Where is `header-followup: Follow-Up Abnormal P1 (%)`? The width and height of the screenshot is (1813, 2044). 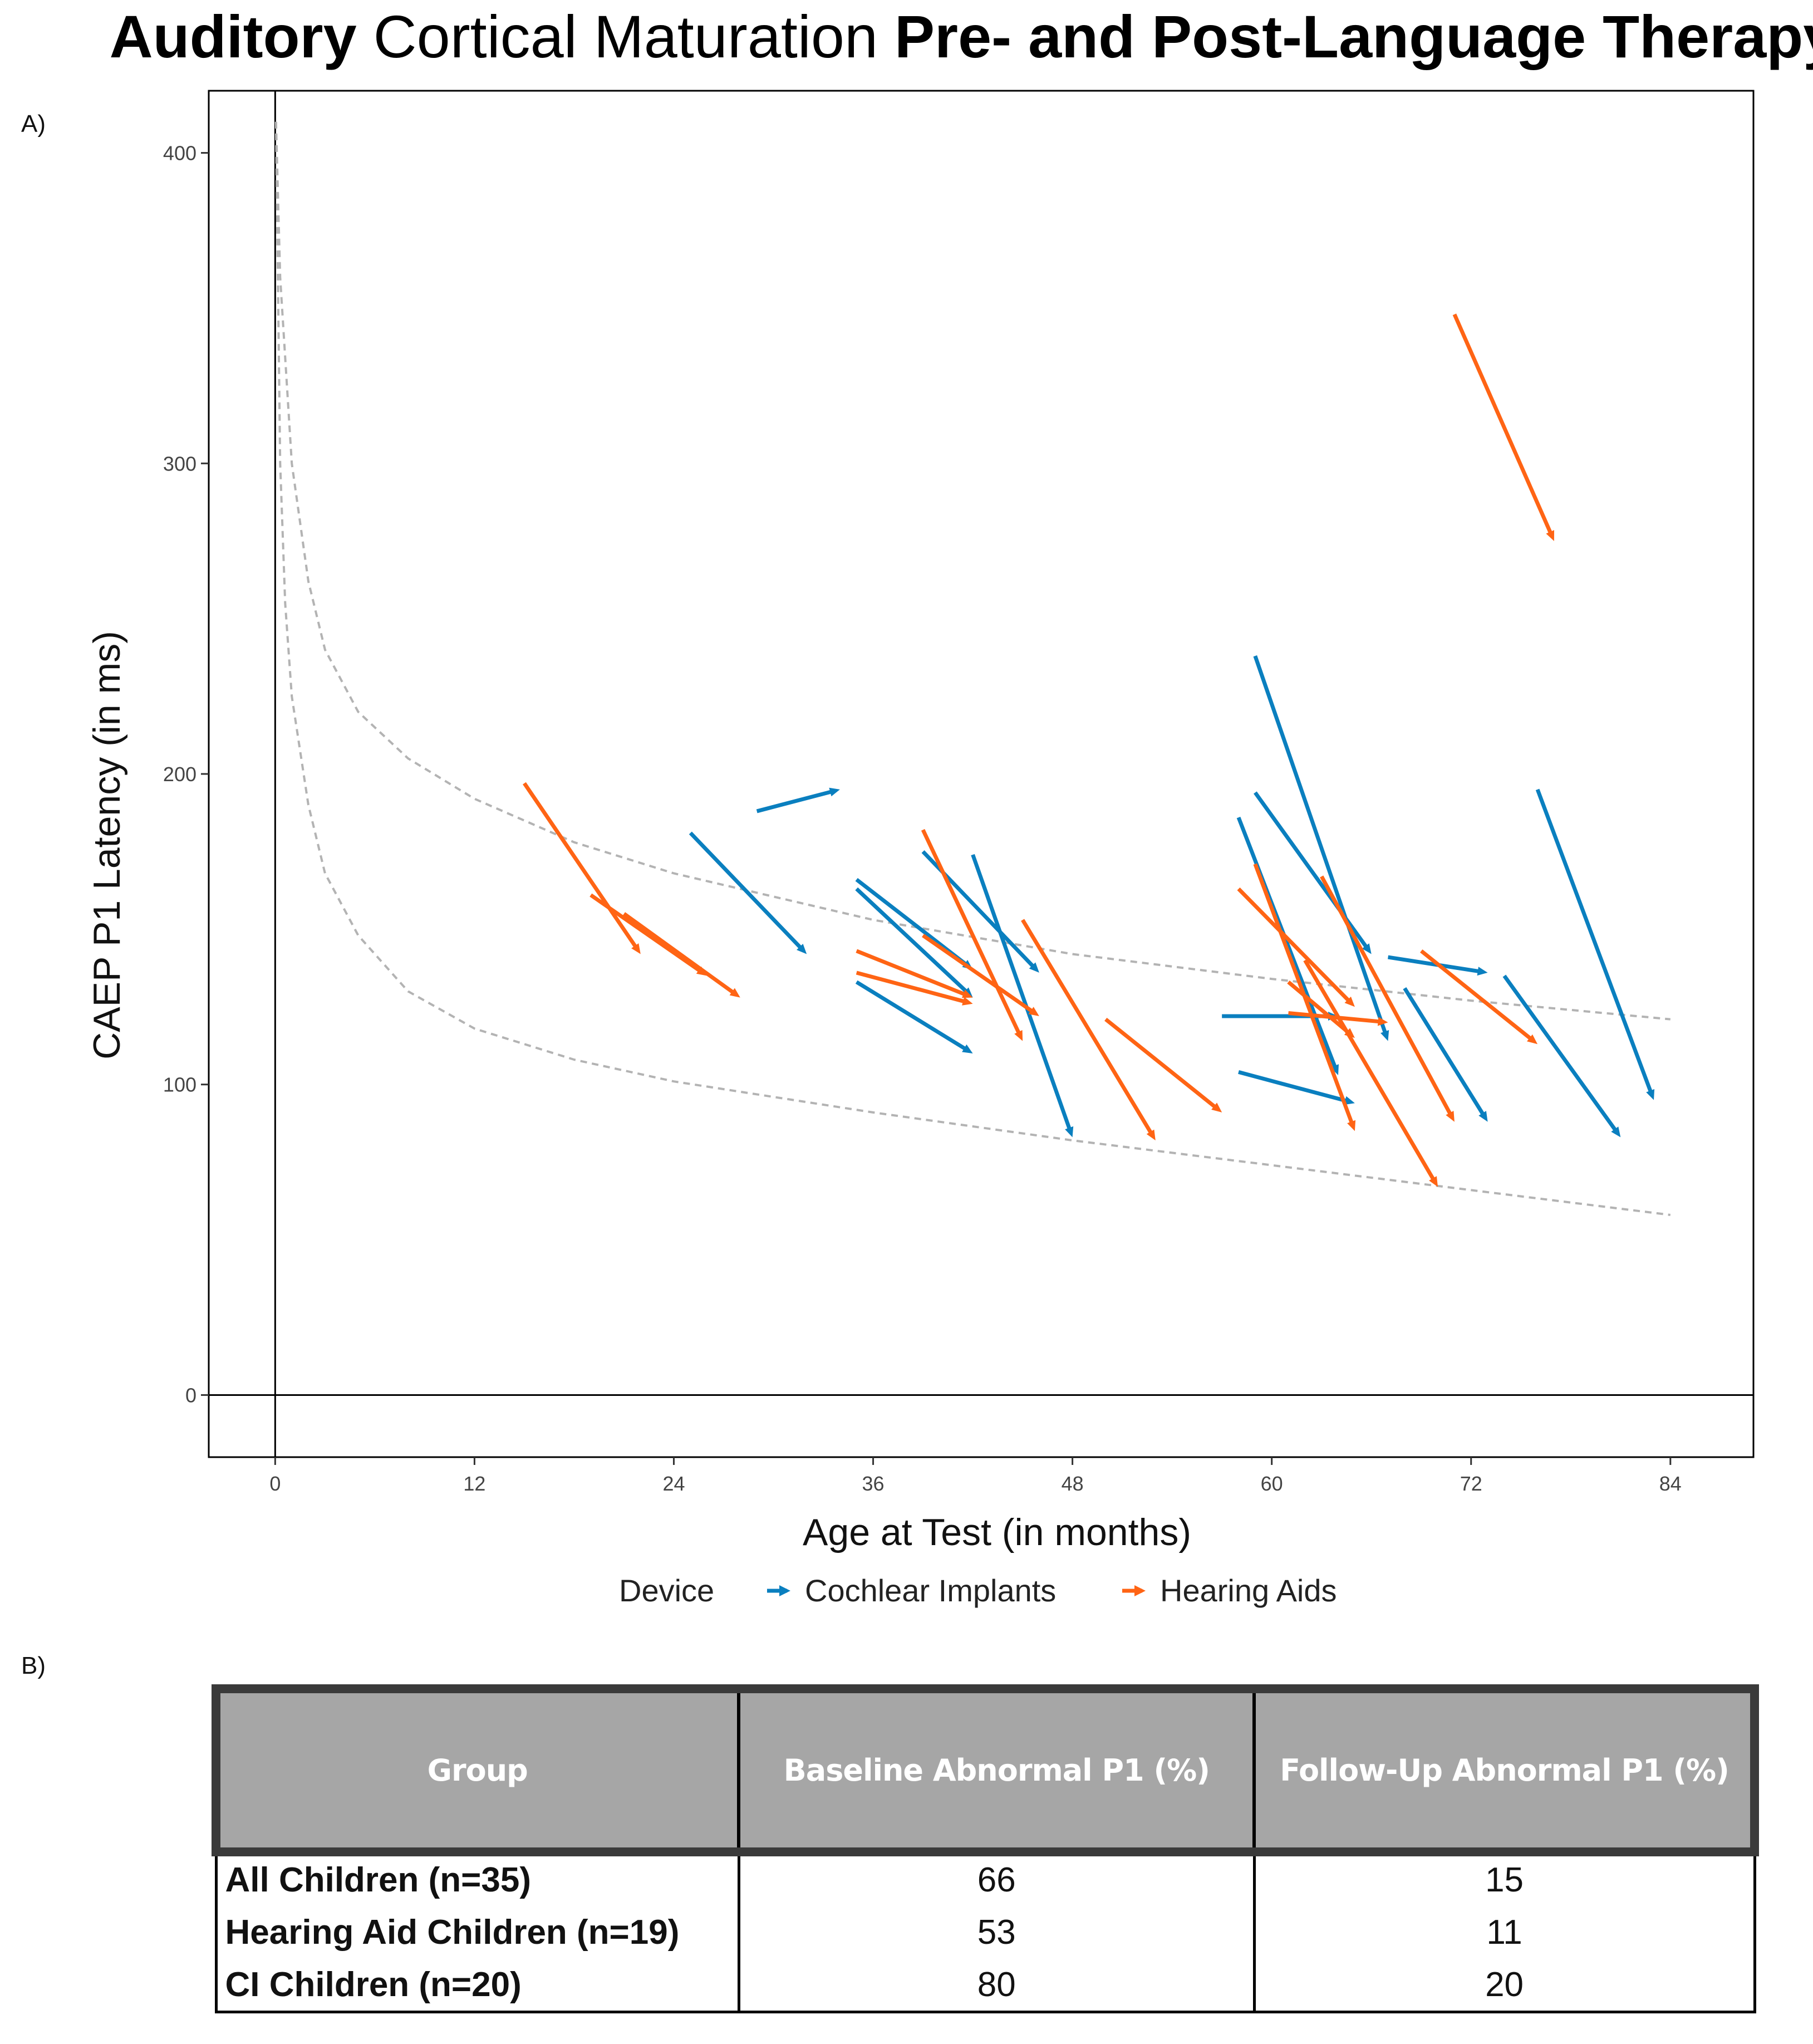
header-followup: Follow-Up Abnormal P1 (%) is located at coordinates (1504, 1770).